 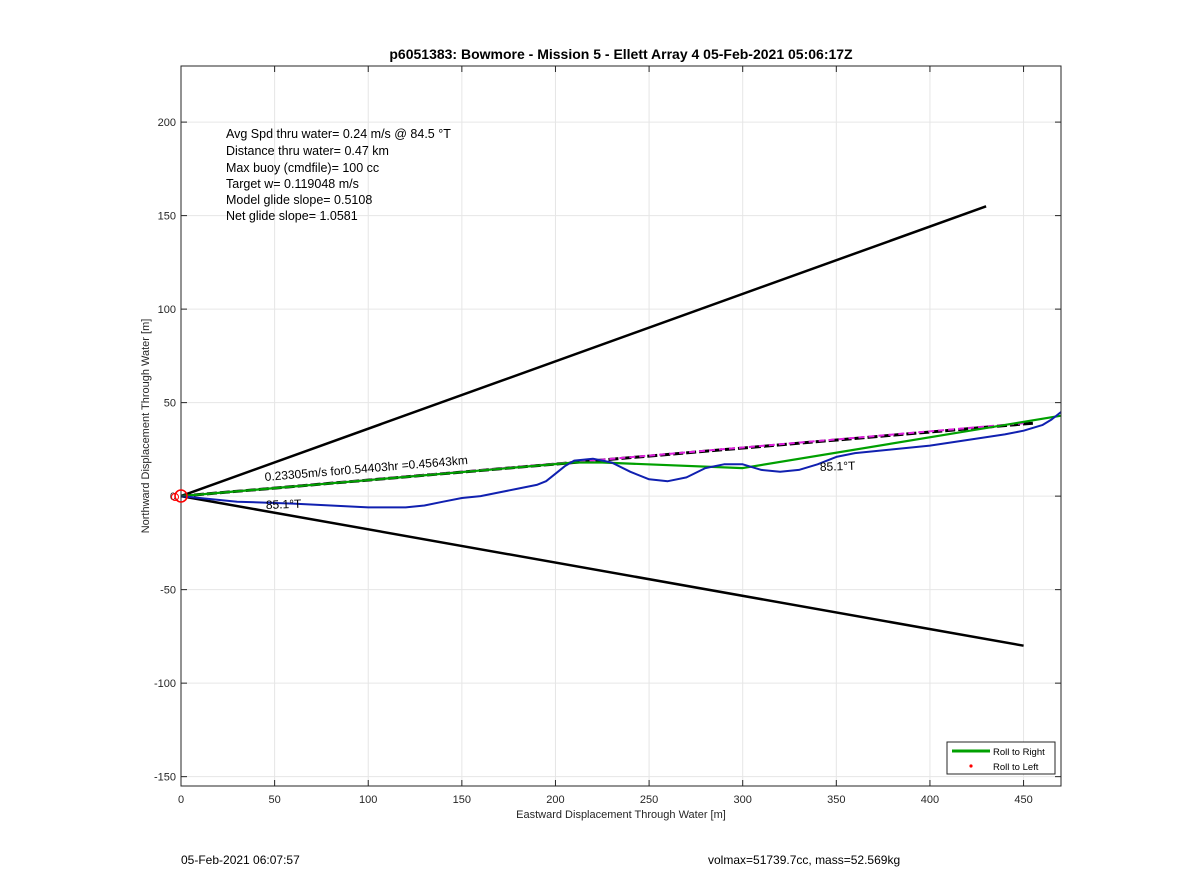 What do you see at coordinates (292, 184) in the screenshot?
I see `stat-target-w: Target w= 0.119048 m/s` at bounding box center [292, 184].